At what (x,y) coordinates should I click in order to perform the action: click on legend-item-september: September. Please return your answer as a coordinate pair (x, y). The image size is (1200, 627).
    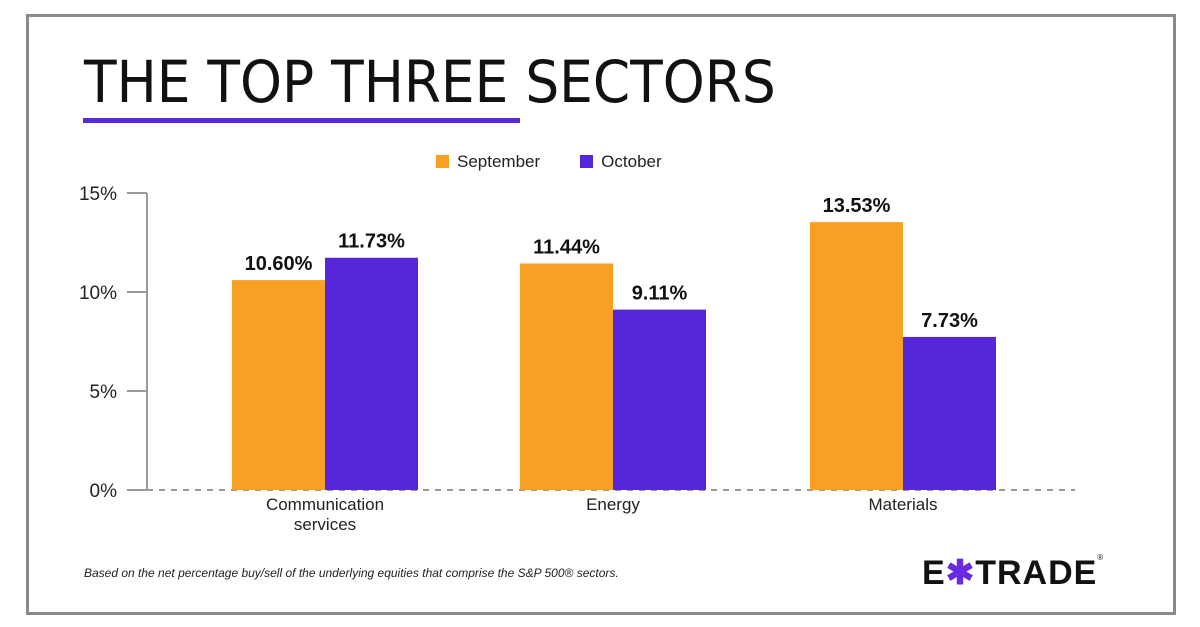
    Looking at the image, I should click on (488, 162).